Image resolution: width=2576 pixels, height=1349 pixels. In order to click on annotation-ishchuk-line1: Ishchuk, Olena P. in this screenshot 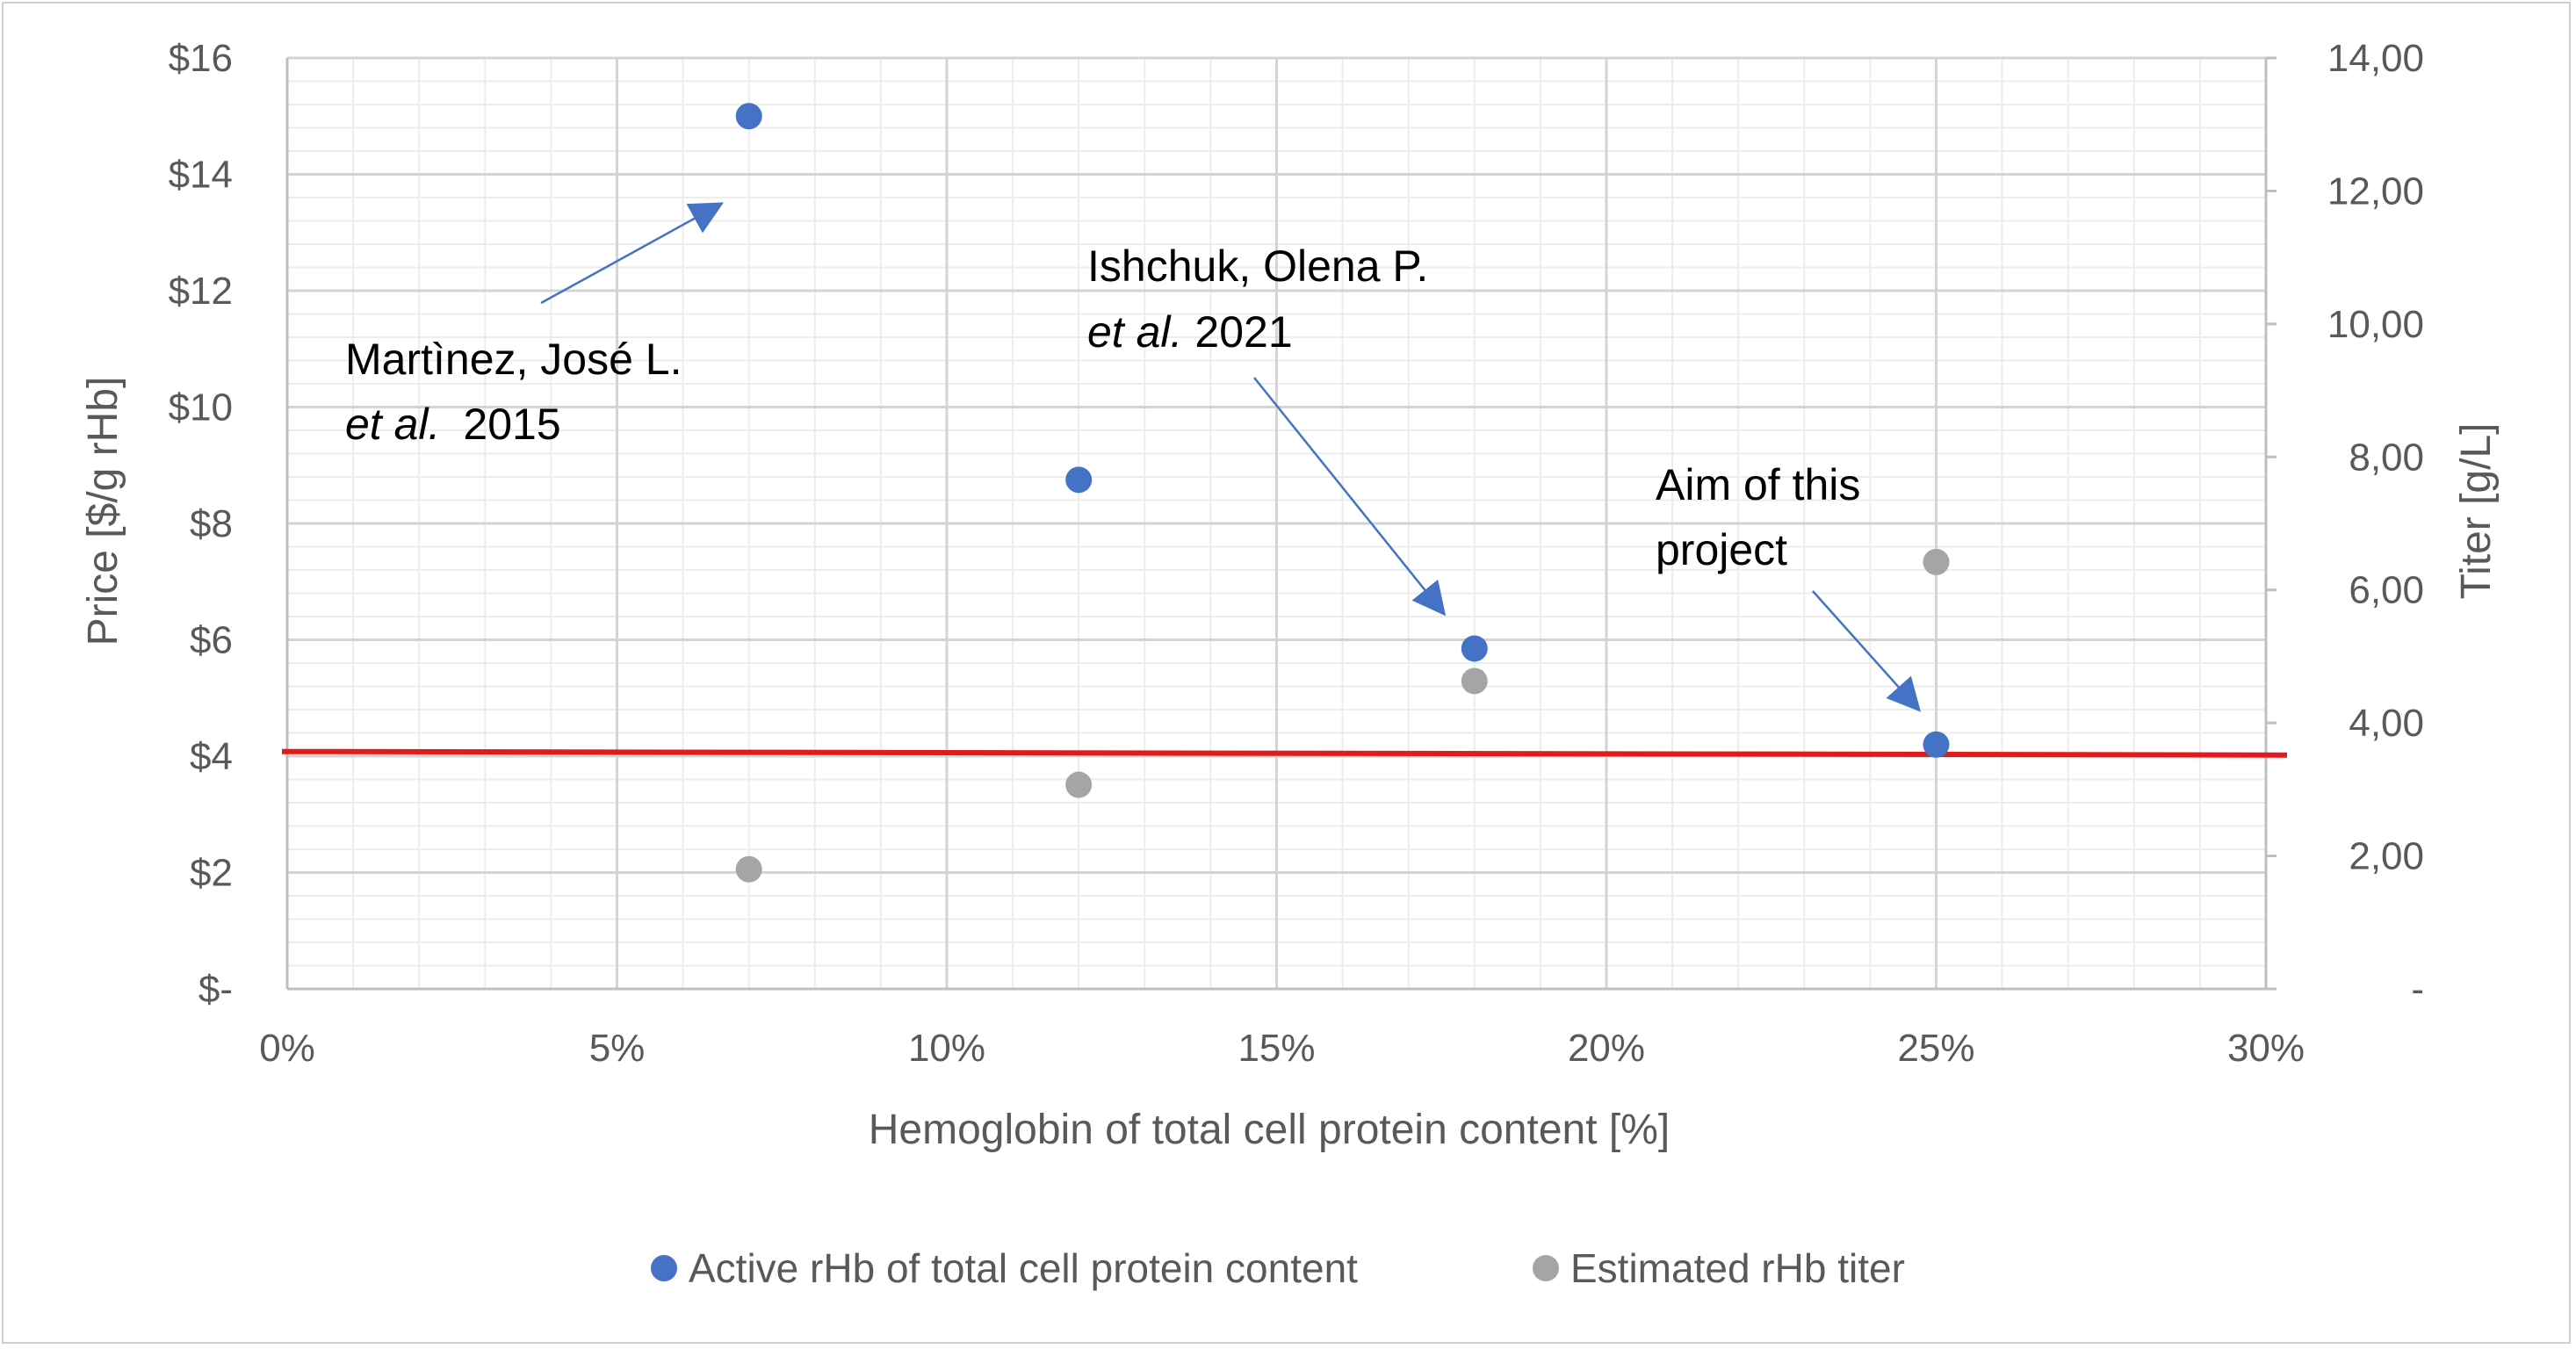, I will do `click(1257, 266)`.